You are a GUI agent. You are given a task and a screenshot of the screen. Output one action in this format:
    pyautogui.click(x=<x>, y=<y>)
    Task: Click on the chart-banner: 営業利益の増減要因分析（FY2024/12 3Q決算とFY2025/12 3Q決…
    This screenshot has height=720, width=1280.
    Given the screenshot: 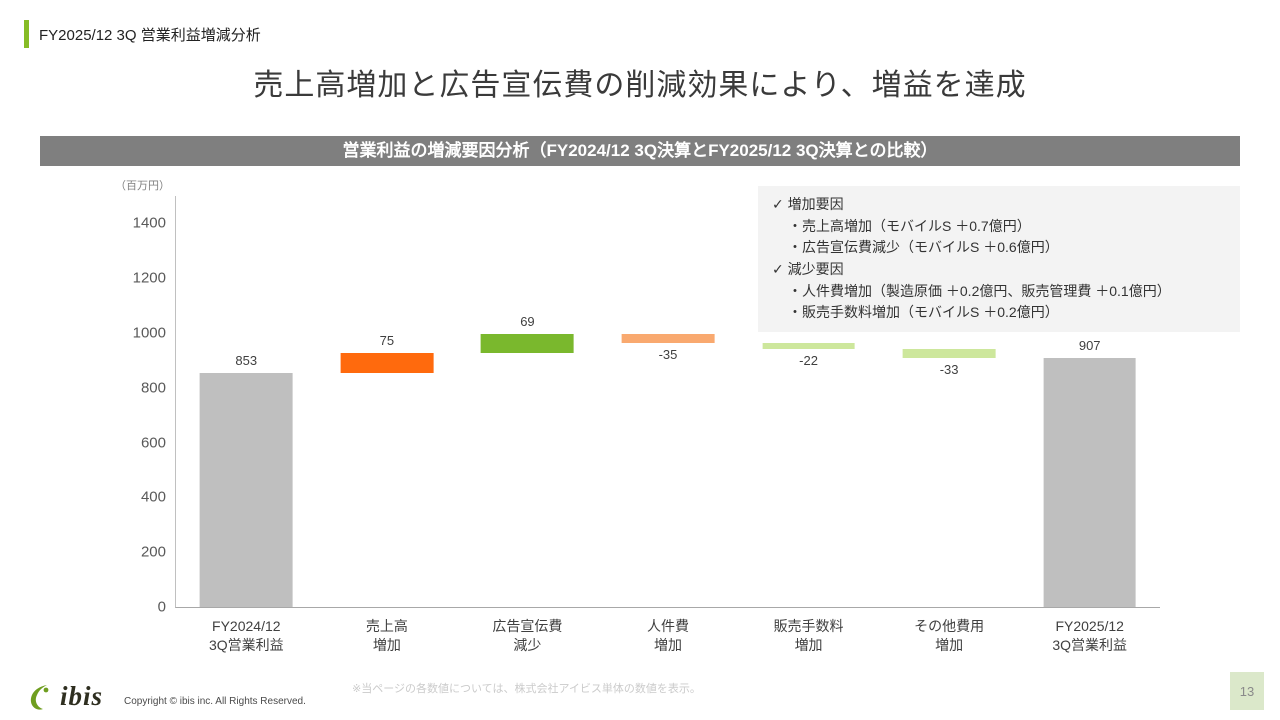 What is the action you would take?
    pyautogui.click(x=640, y=151)
    